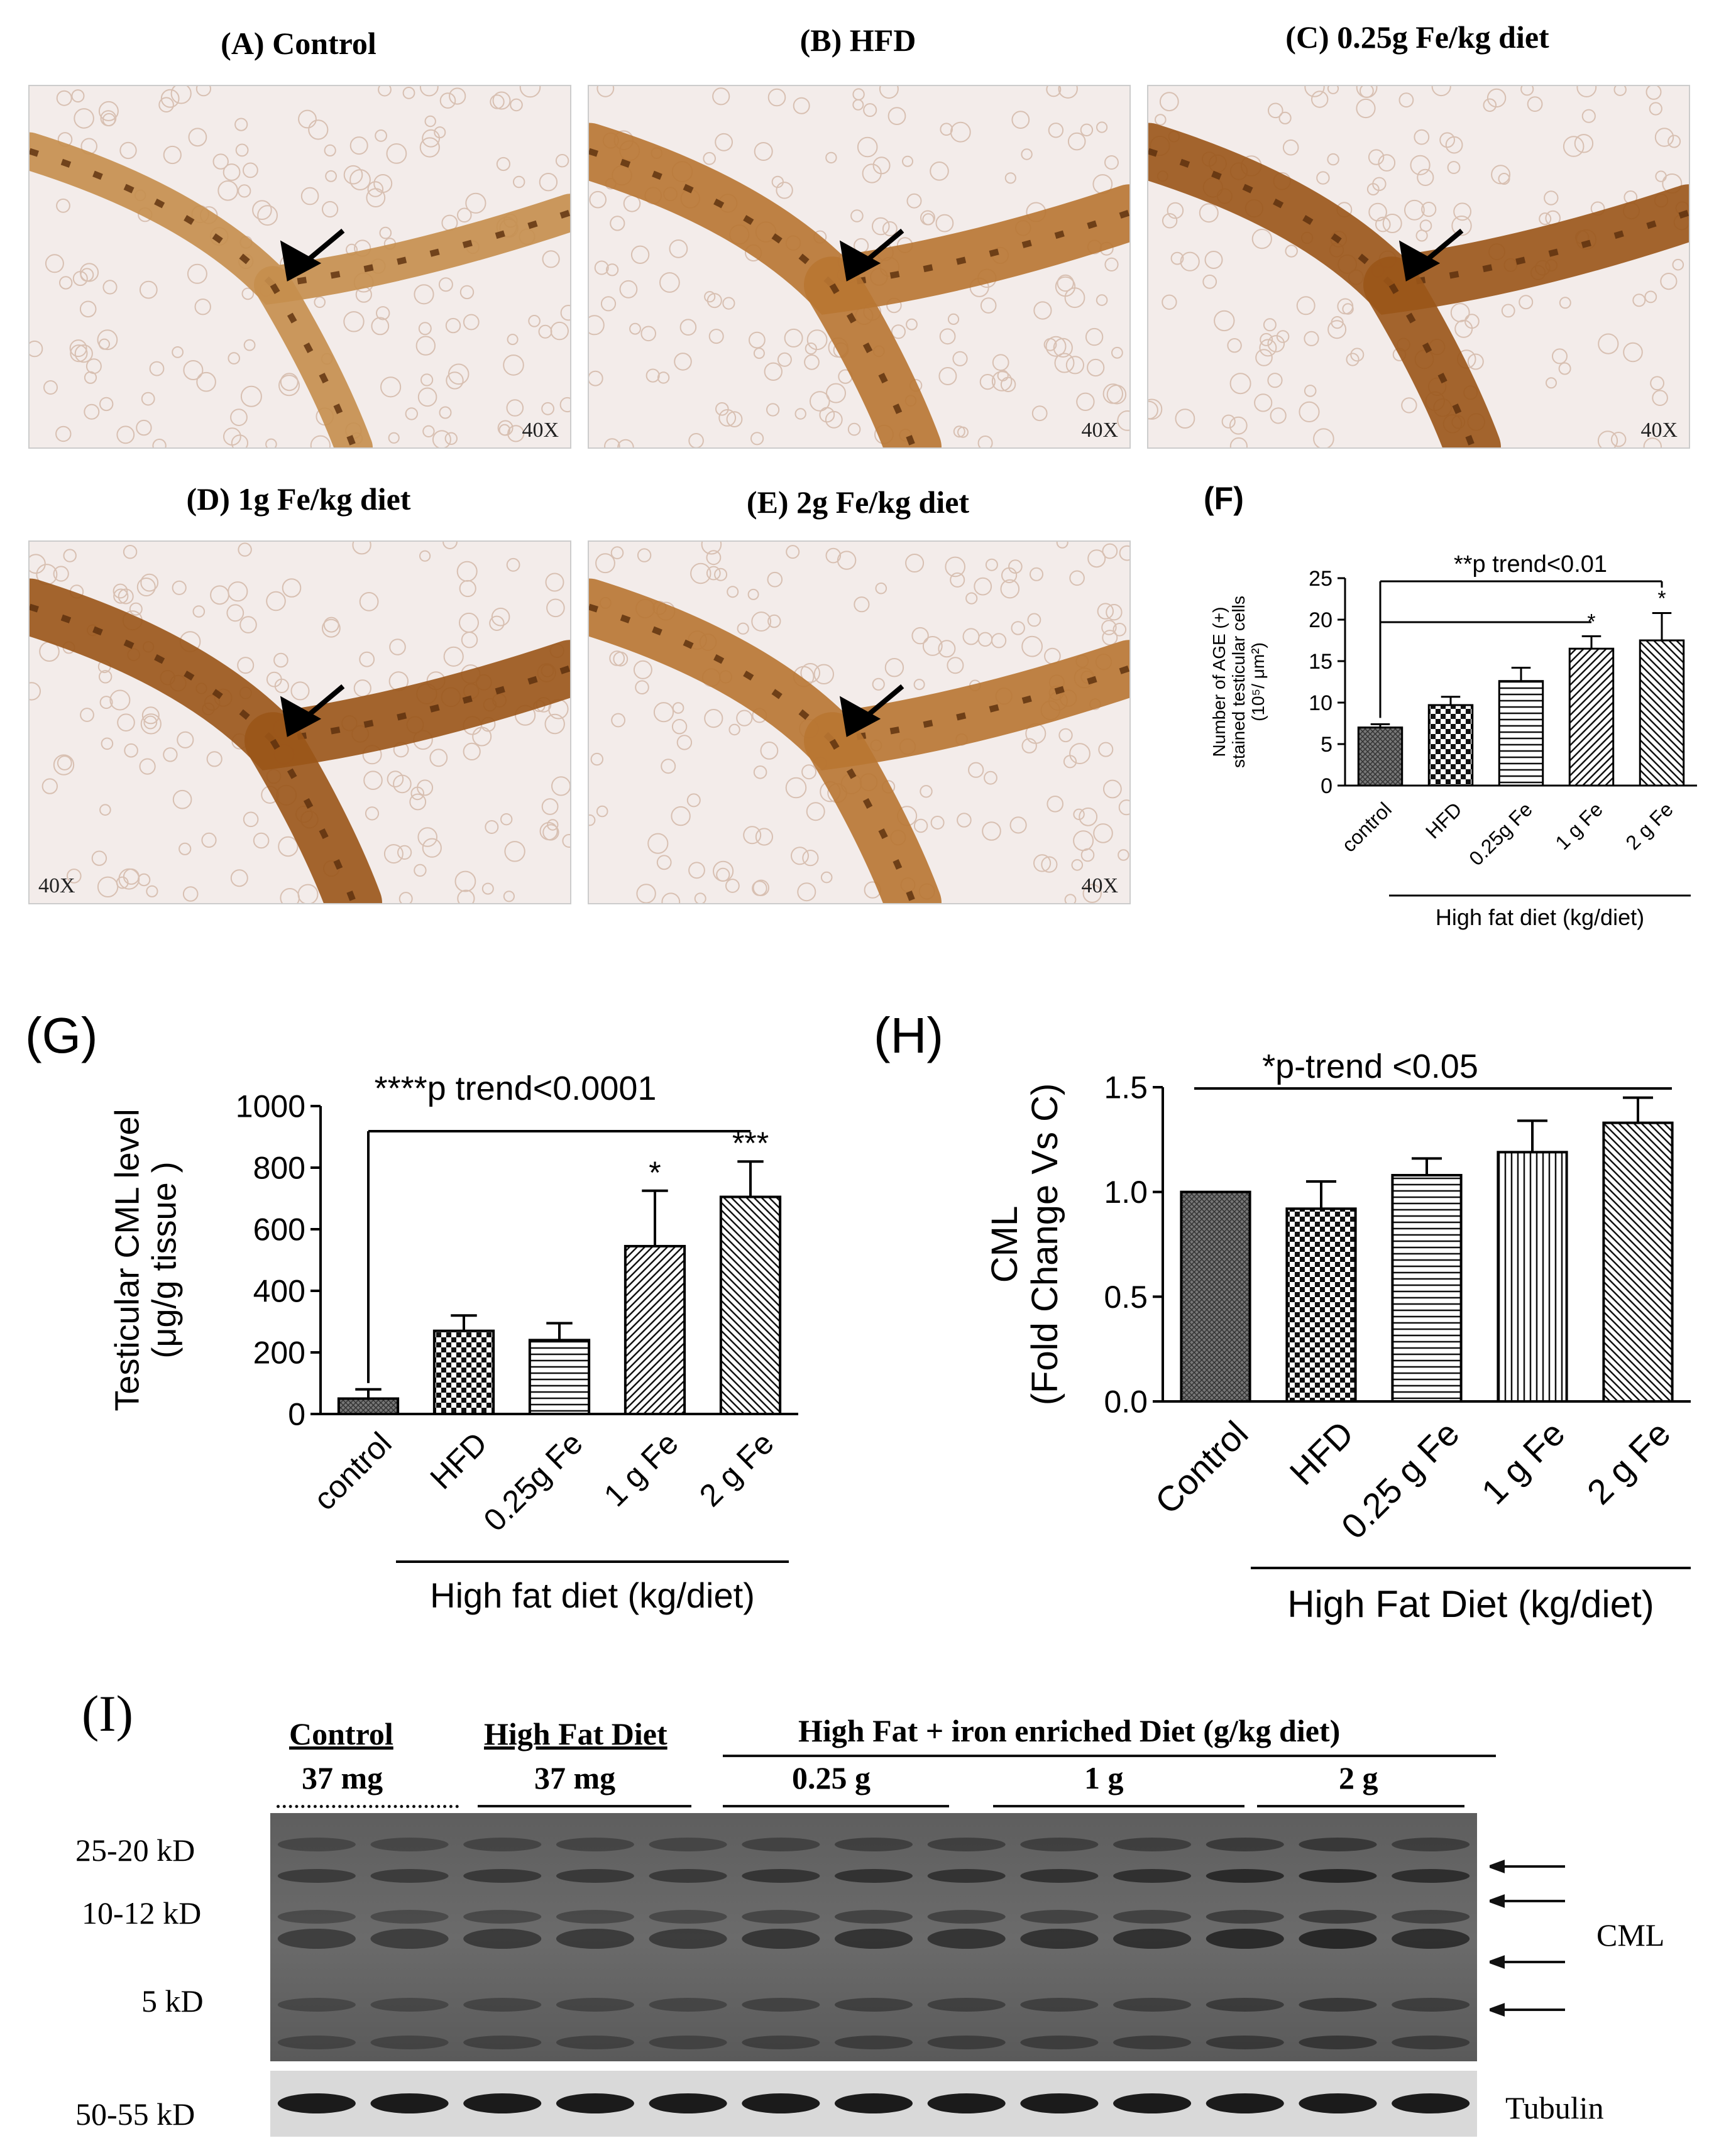 This screenshot has width=1736, height=2143. Describe the element at coordinates (353, 1471) in the screenshot. I see `category-label: control` at that location.